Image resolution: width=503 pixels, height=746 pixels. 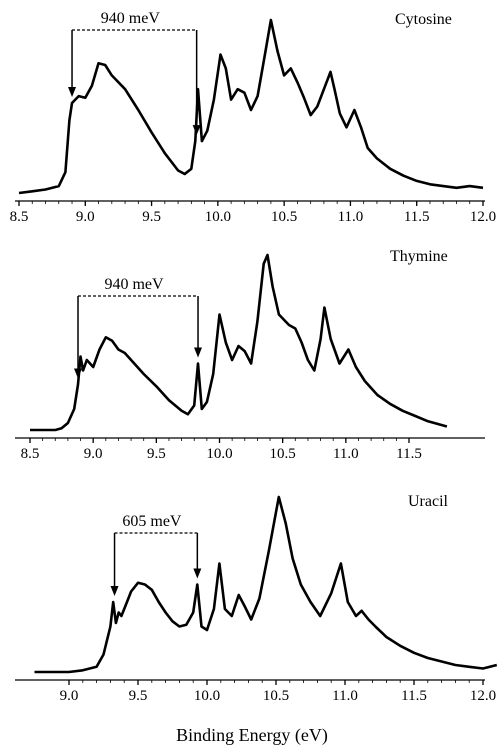 I want to click on x-tick-label-3: 12.0, so click(x=483, y=696).